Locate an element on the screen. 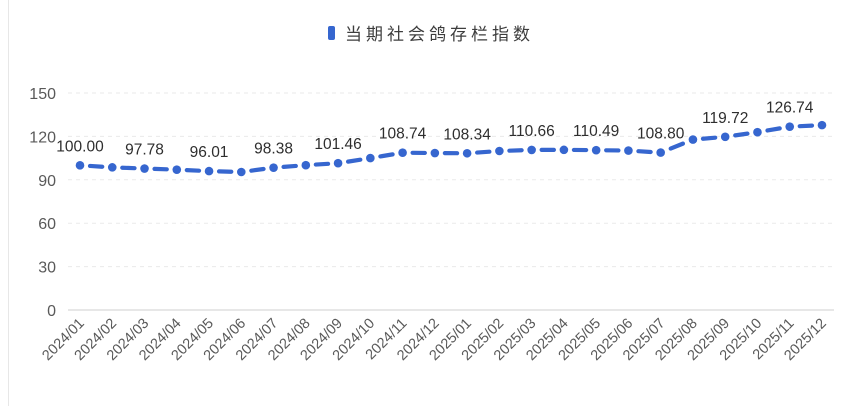 The height and width of the screenshot is (406, 862). y-tick-label: 0 is located at coordinates (51, 311).